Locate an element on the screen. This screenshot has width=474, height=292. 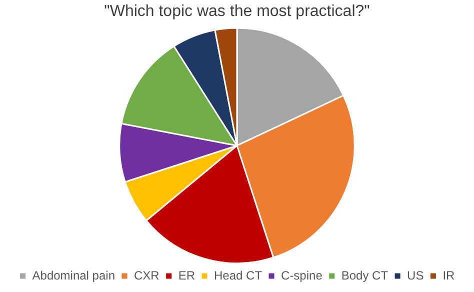
legend-label: C-spine is located at coordinates (302, 275).